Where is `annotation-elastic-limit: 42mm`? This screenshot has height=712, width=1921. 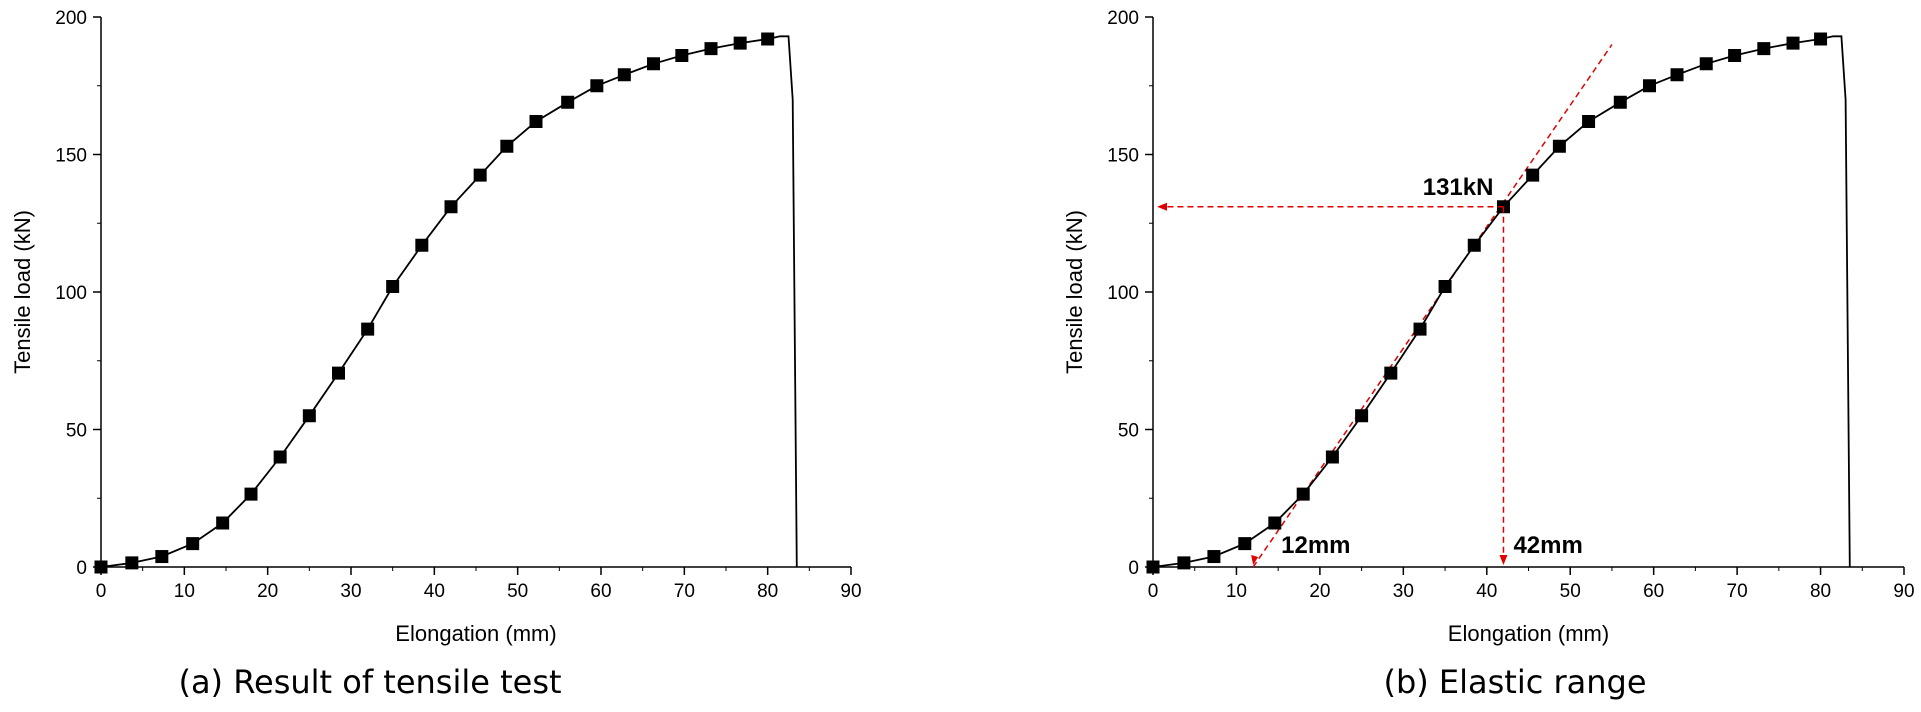
annotation-elastic-limit: 42mm is located at coordinates (1547, 545).